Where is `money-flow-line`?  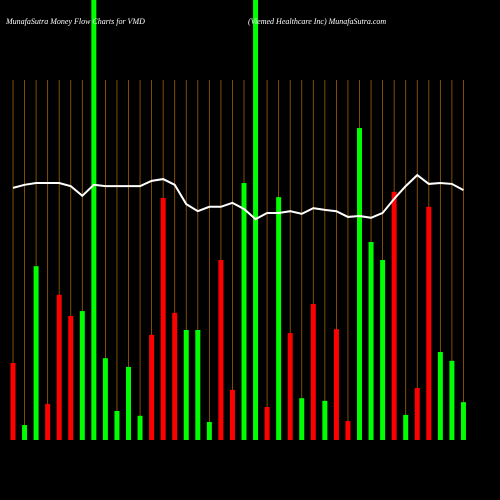
money-flow-line is located at coordinates (238, 197).